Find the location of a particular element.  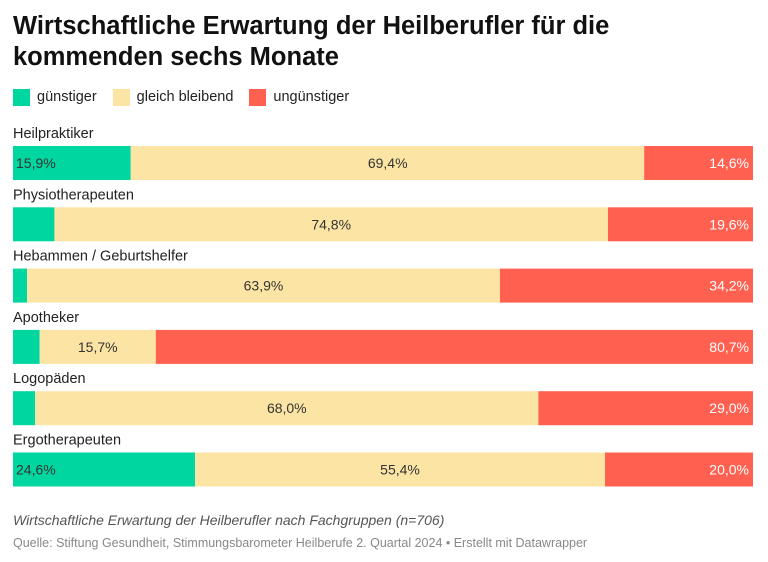

data-label-gleich-bleibend-heilpraktiker: 69,4% is located at coordinates (388, 163).